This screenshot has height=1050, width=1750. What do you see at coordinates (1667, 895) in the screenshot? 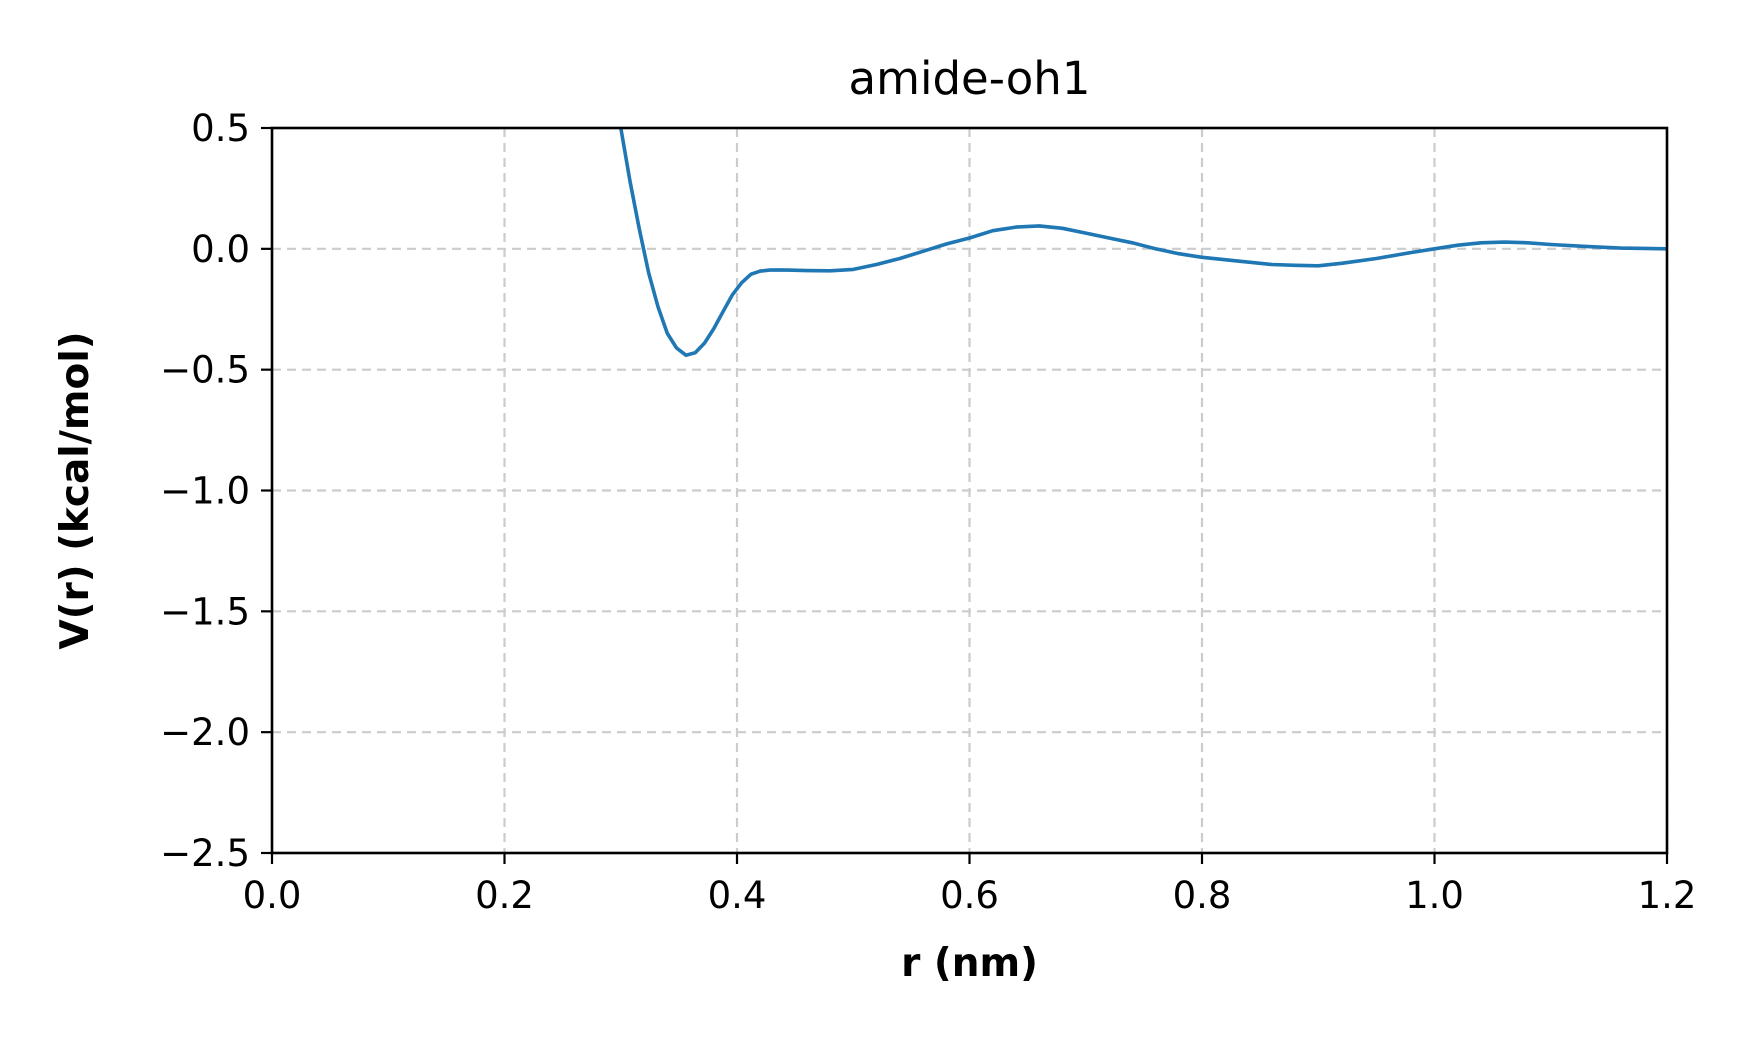
I see `x-tick-label: 1.2` at bounding box center [1667, 895].